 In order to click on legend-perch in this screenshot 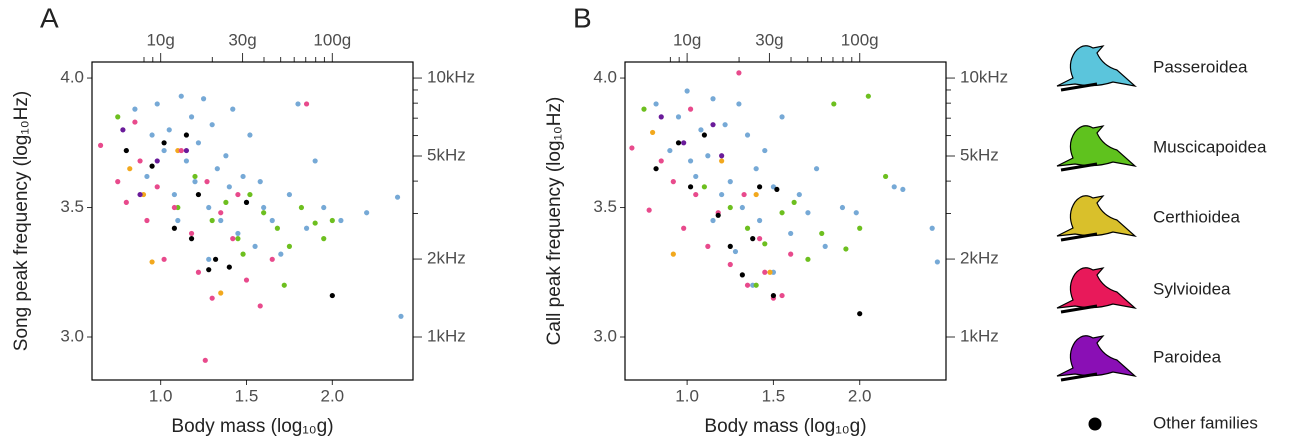, I will do `click(1079, 377)`.